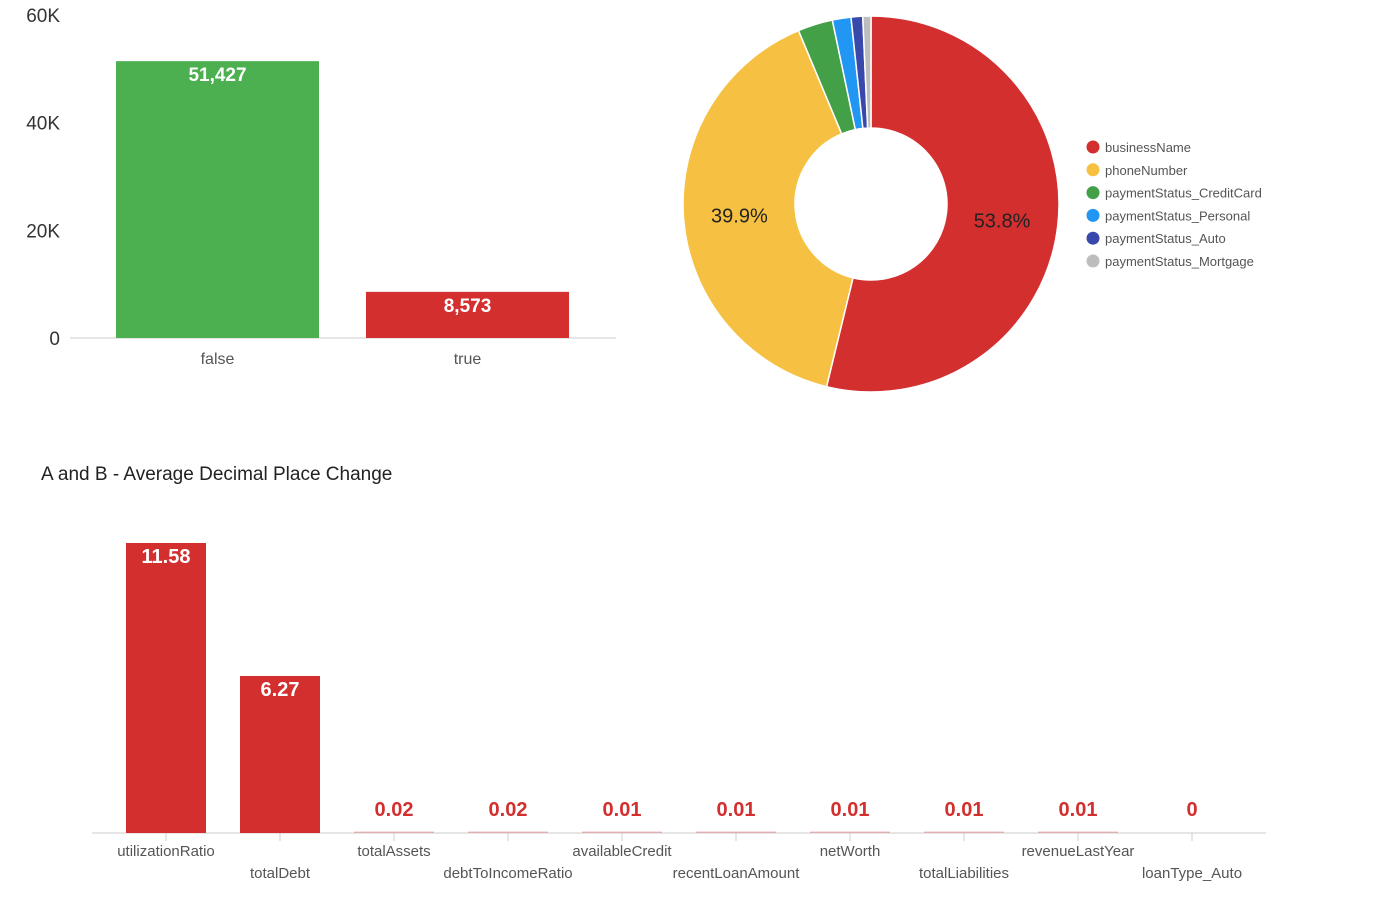 The width and height of the screenshot is (1386, 900). What do you see at coordinates (468, 359) in the screenshot?
I see `x-tick-label: true` at bounding box center [468, 359].